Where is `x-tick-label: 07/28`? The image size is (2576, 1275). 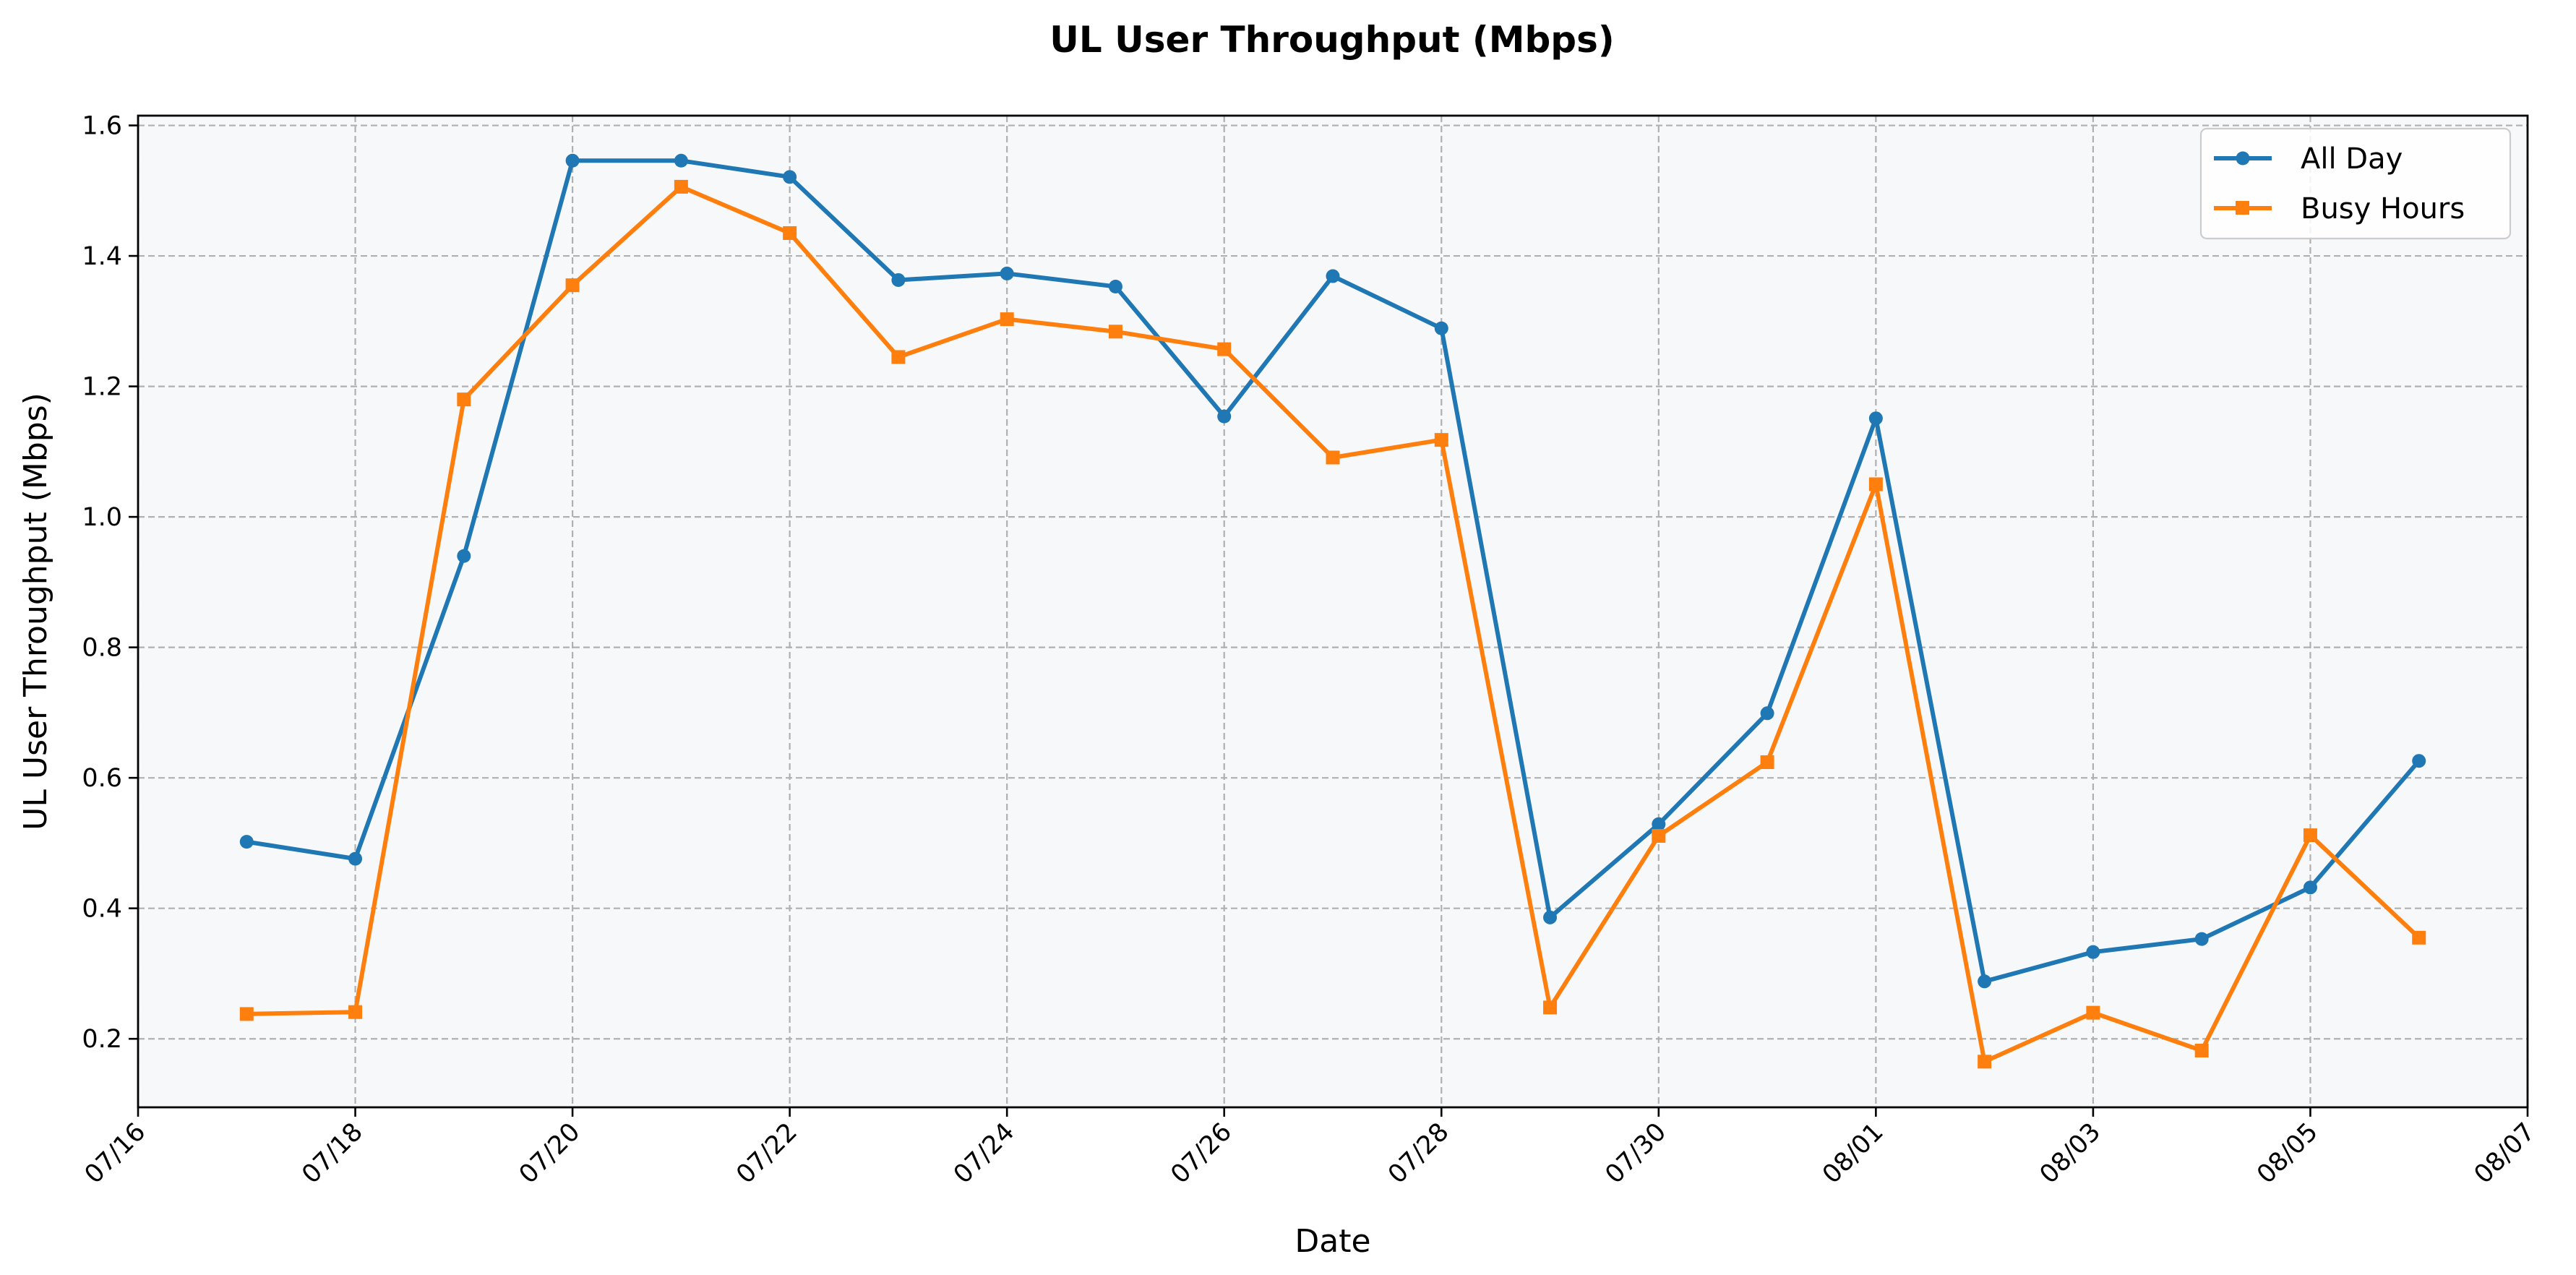
x-tick-label: 07/28 is located at coordinates (1419, 1153).